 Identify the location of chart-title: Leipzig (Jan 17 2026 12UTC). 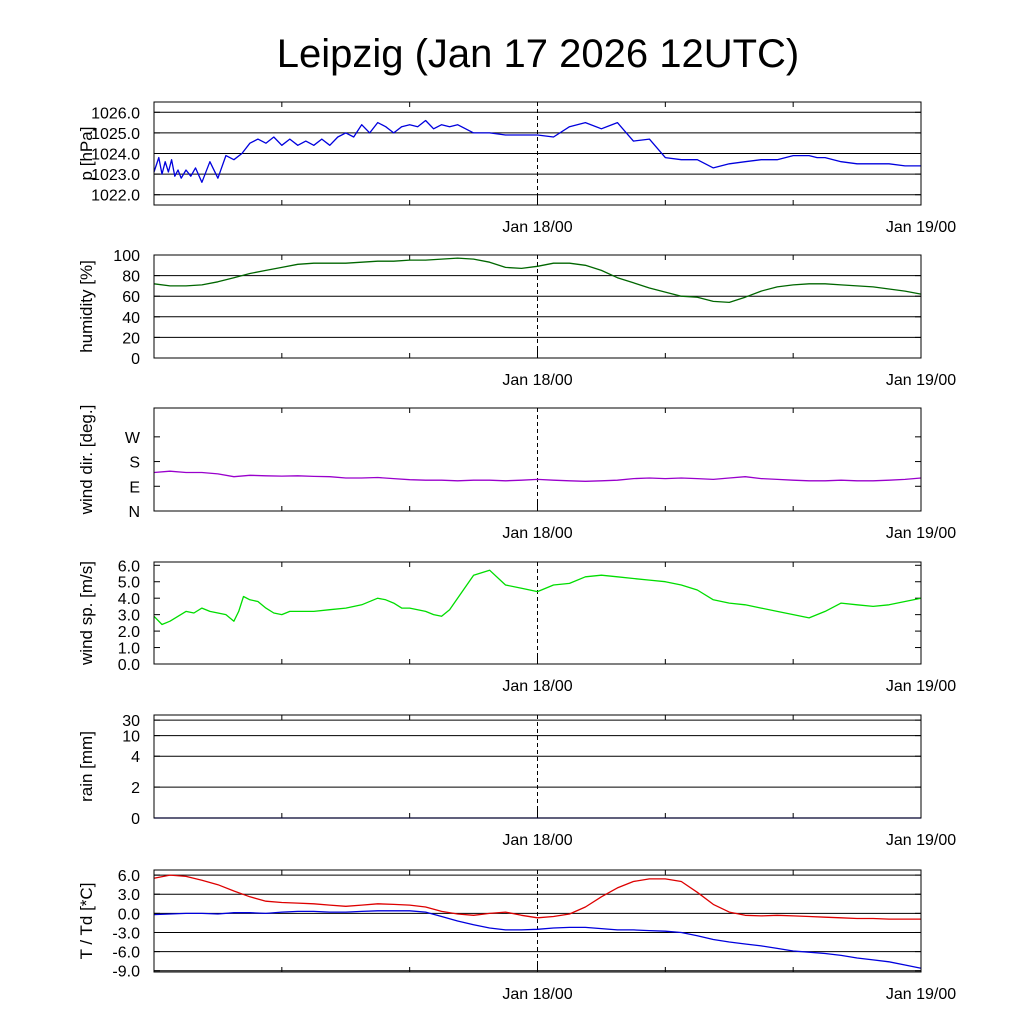
(538, 54).